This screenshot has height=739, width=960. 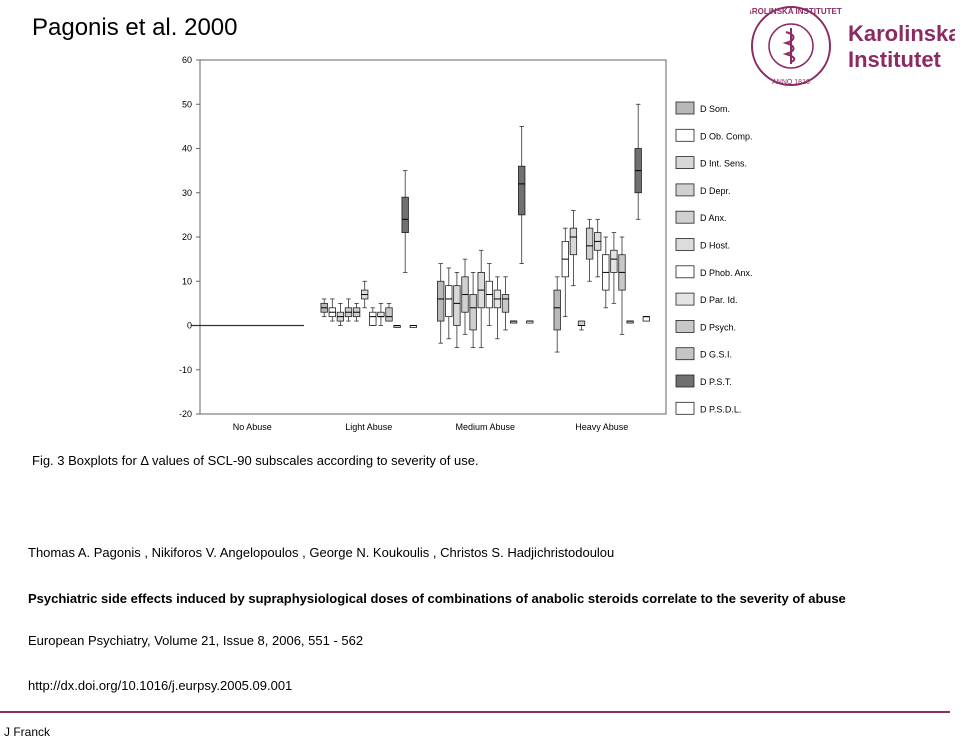 I want to click on svg-text: Karolinska, so click(x=901, y=33).